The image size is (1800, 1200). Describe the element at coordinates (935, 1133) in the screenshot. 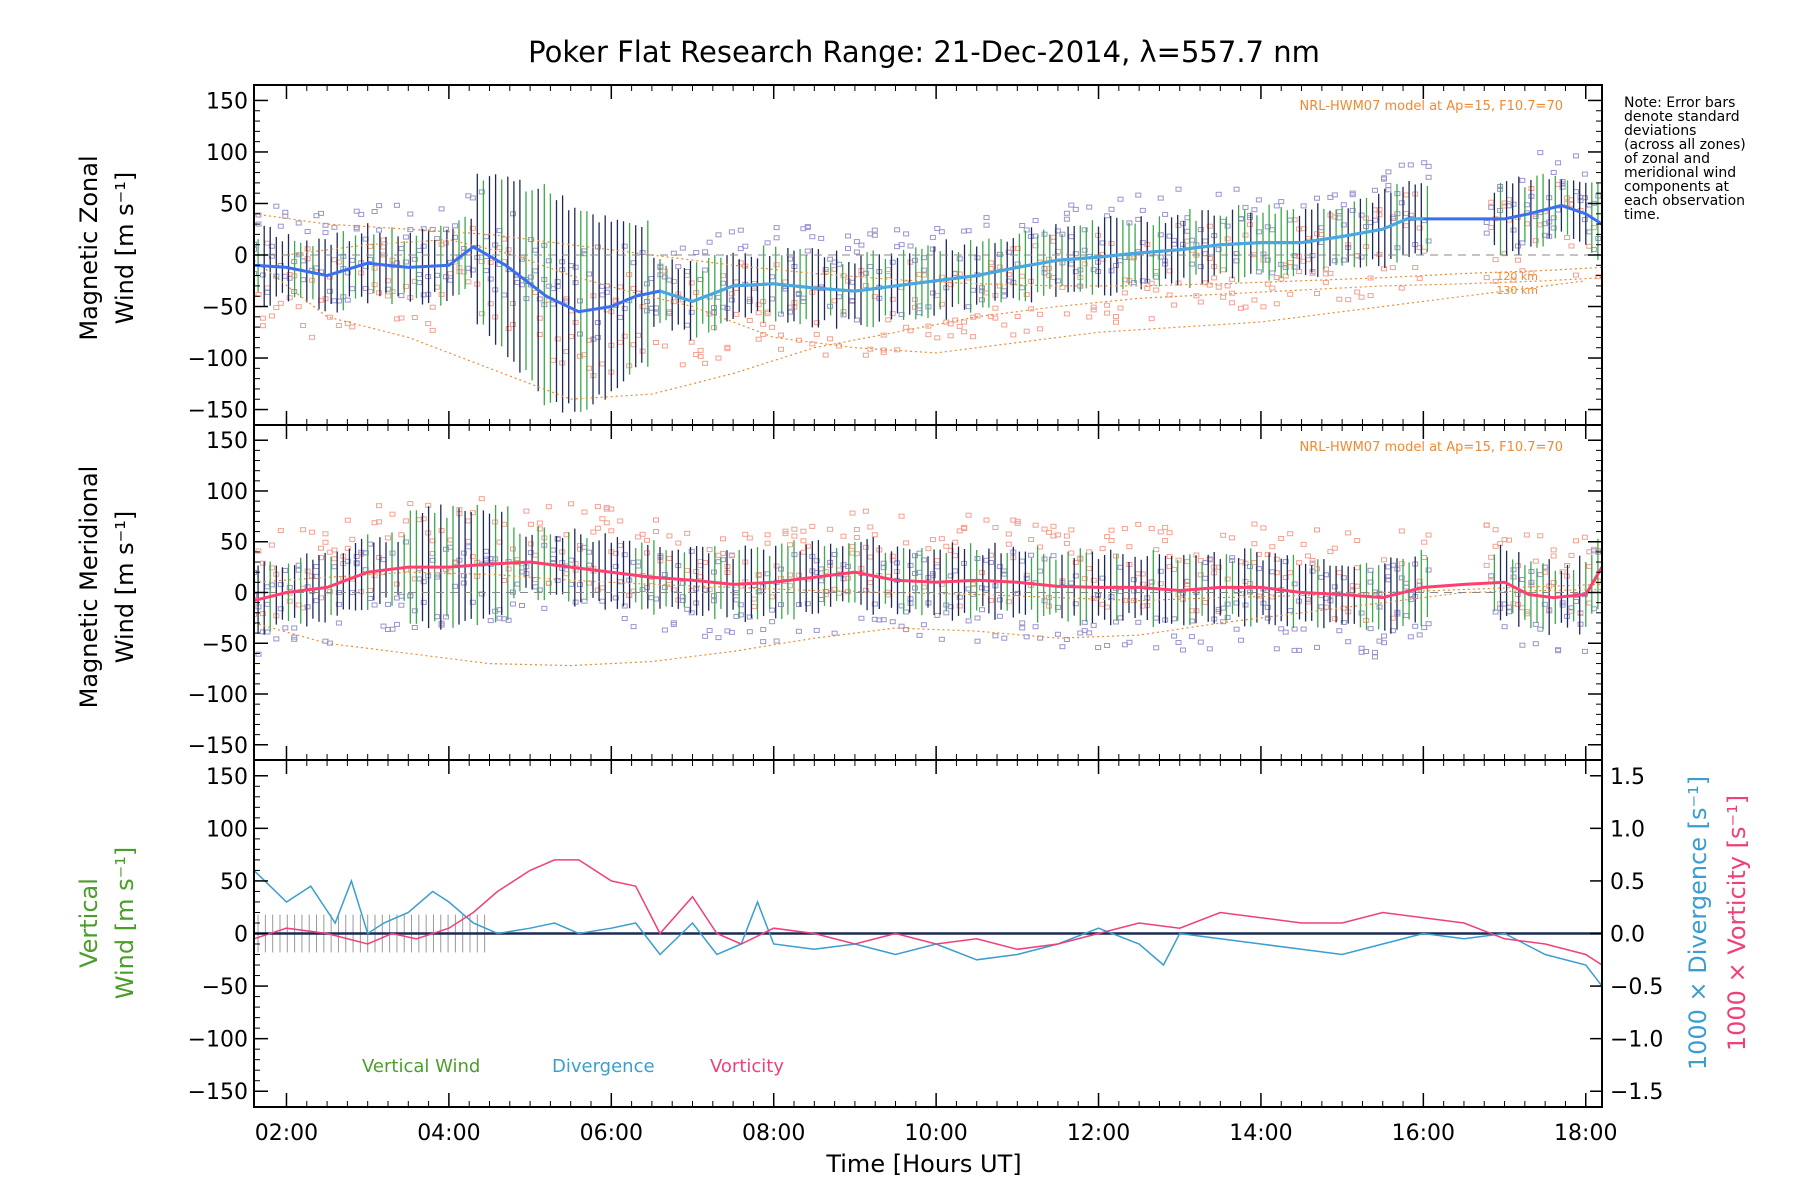

I see `x-tick-label: 10:00` at that location.